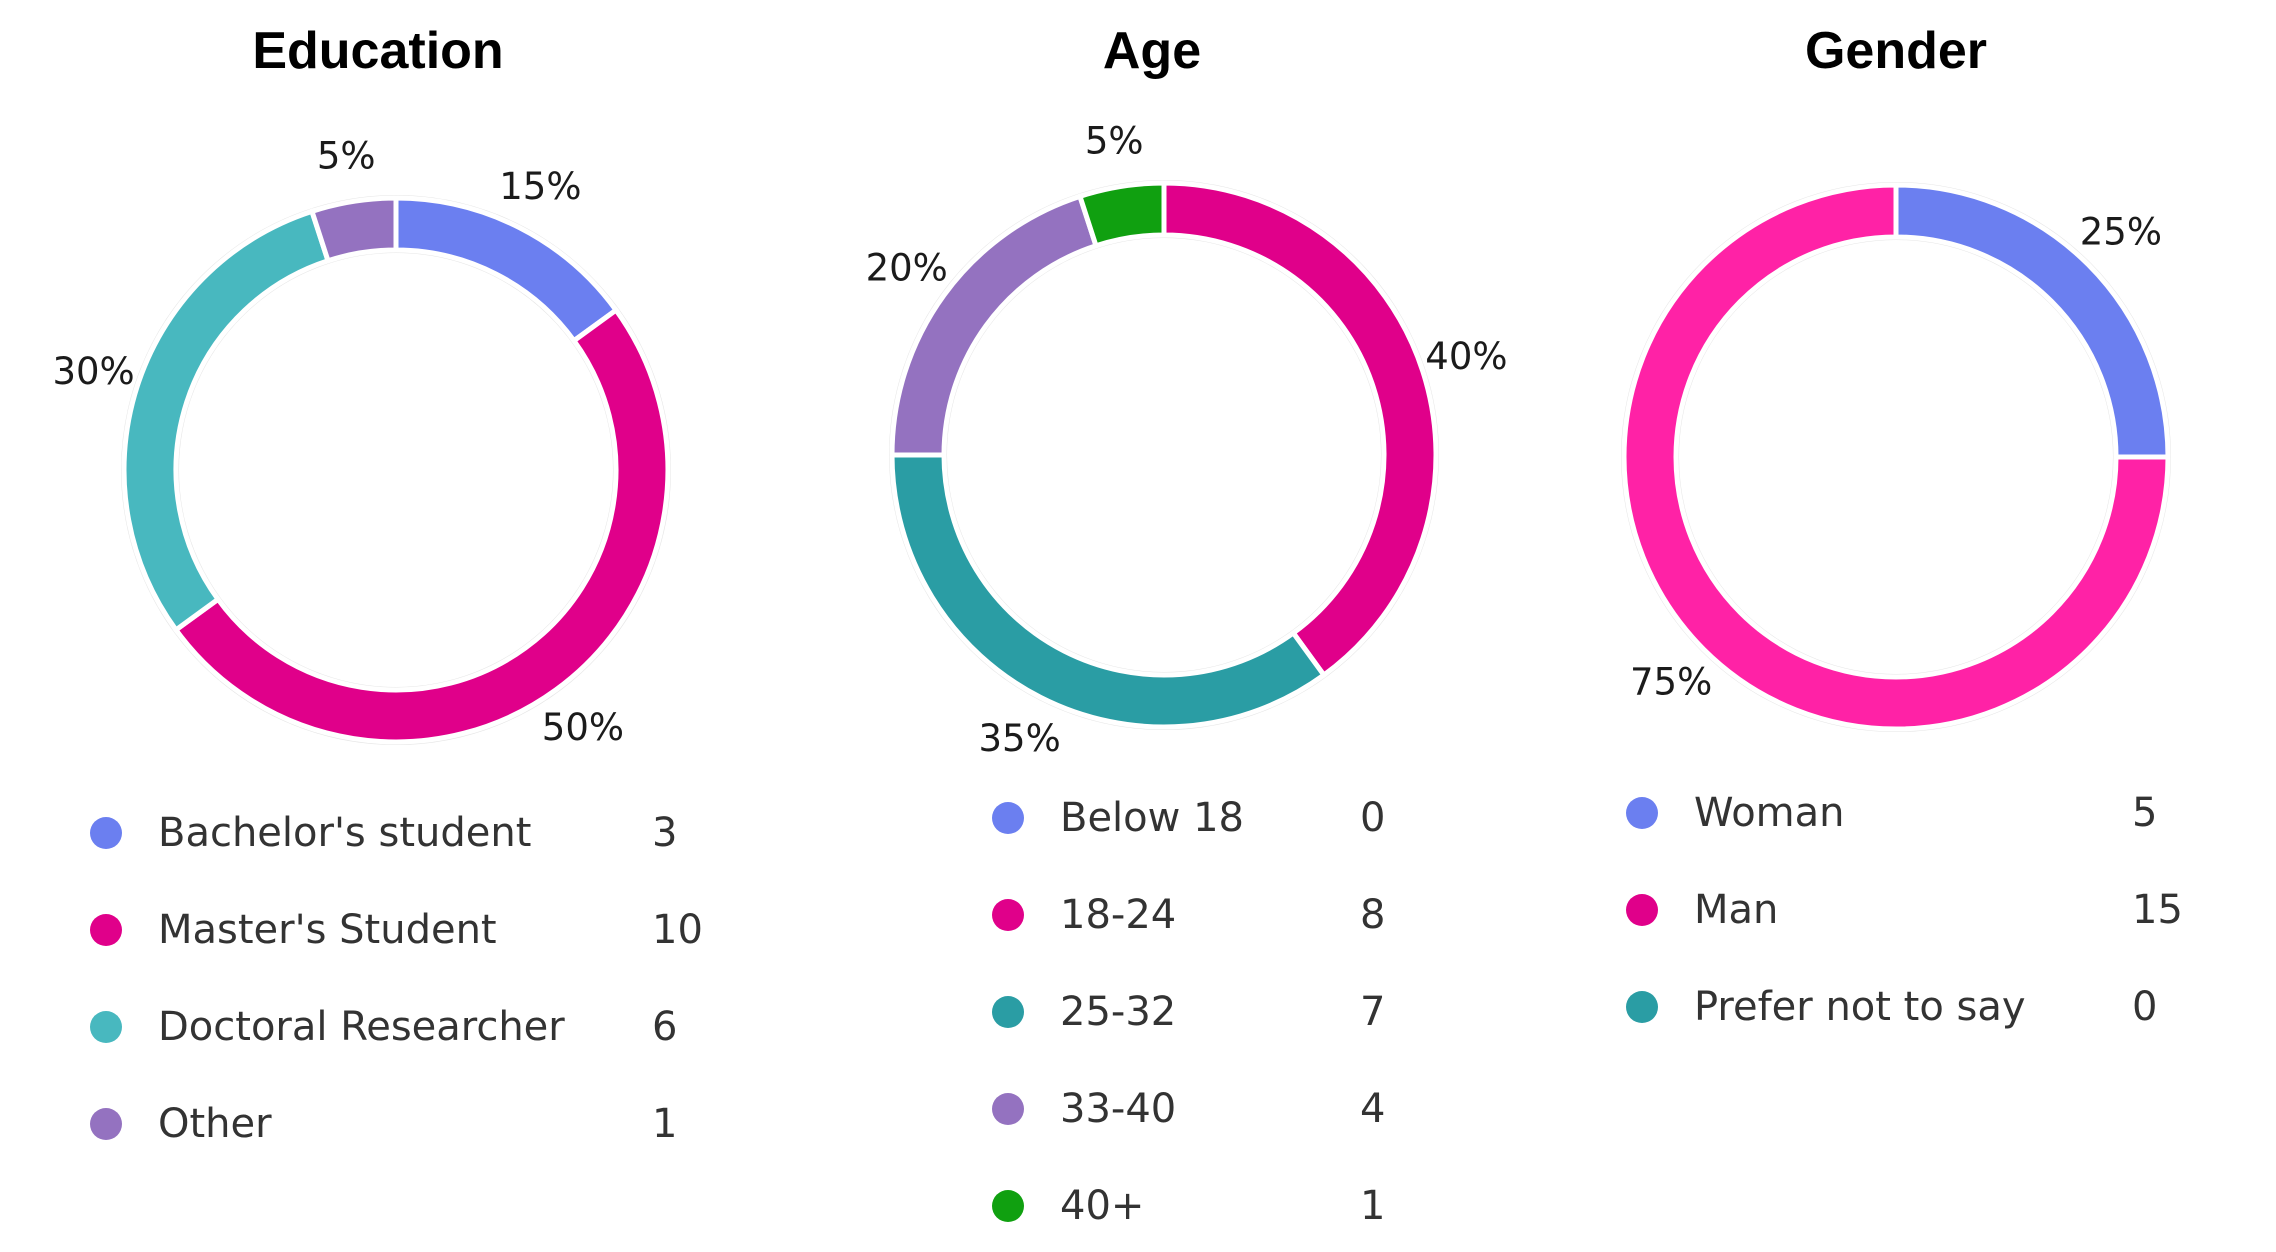  I want to click on education-legend-label-other: Other, so click(215, 1124).